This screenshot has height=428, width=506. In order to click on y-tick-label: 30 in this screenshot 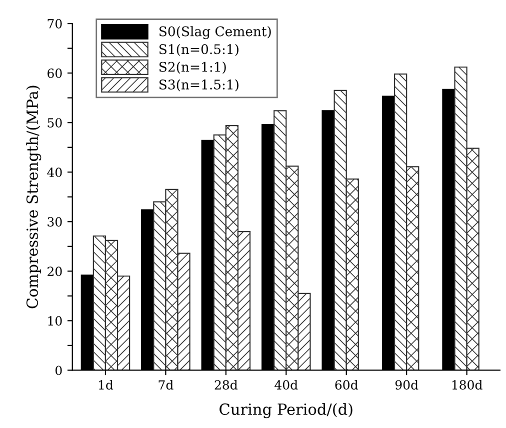, I will do `click(55, 222)`.